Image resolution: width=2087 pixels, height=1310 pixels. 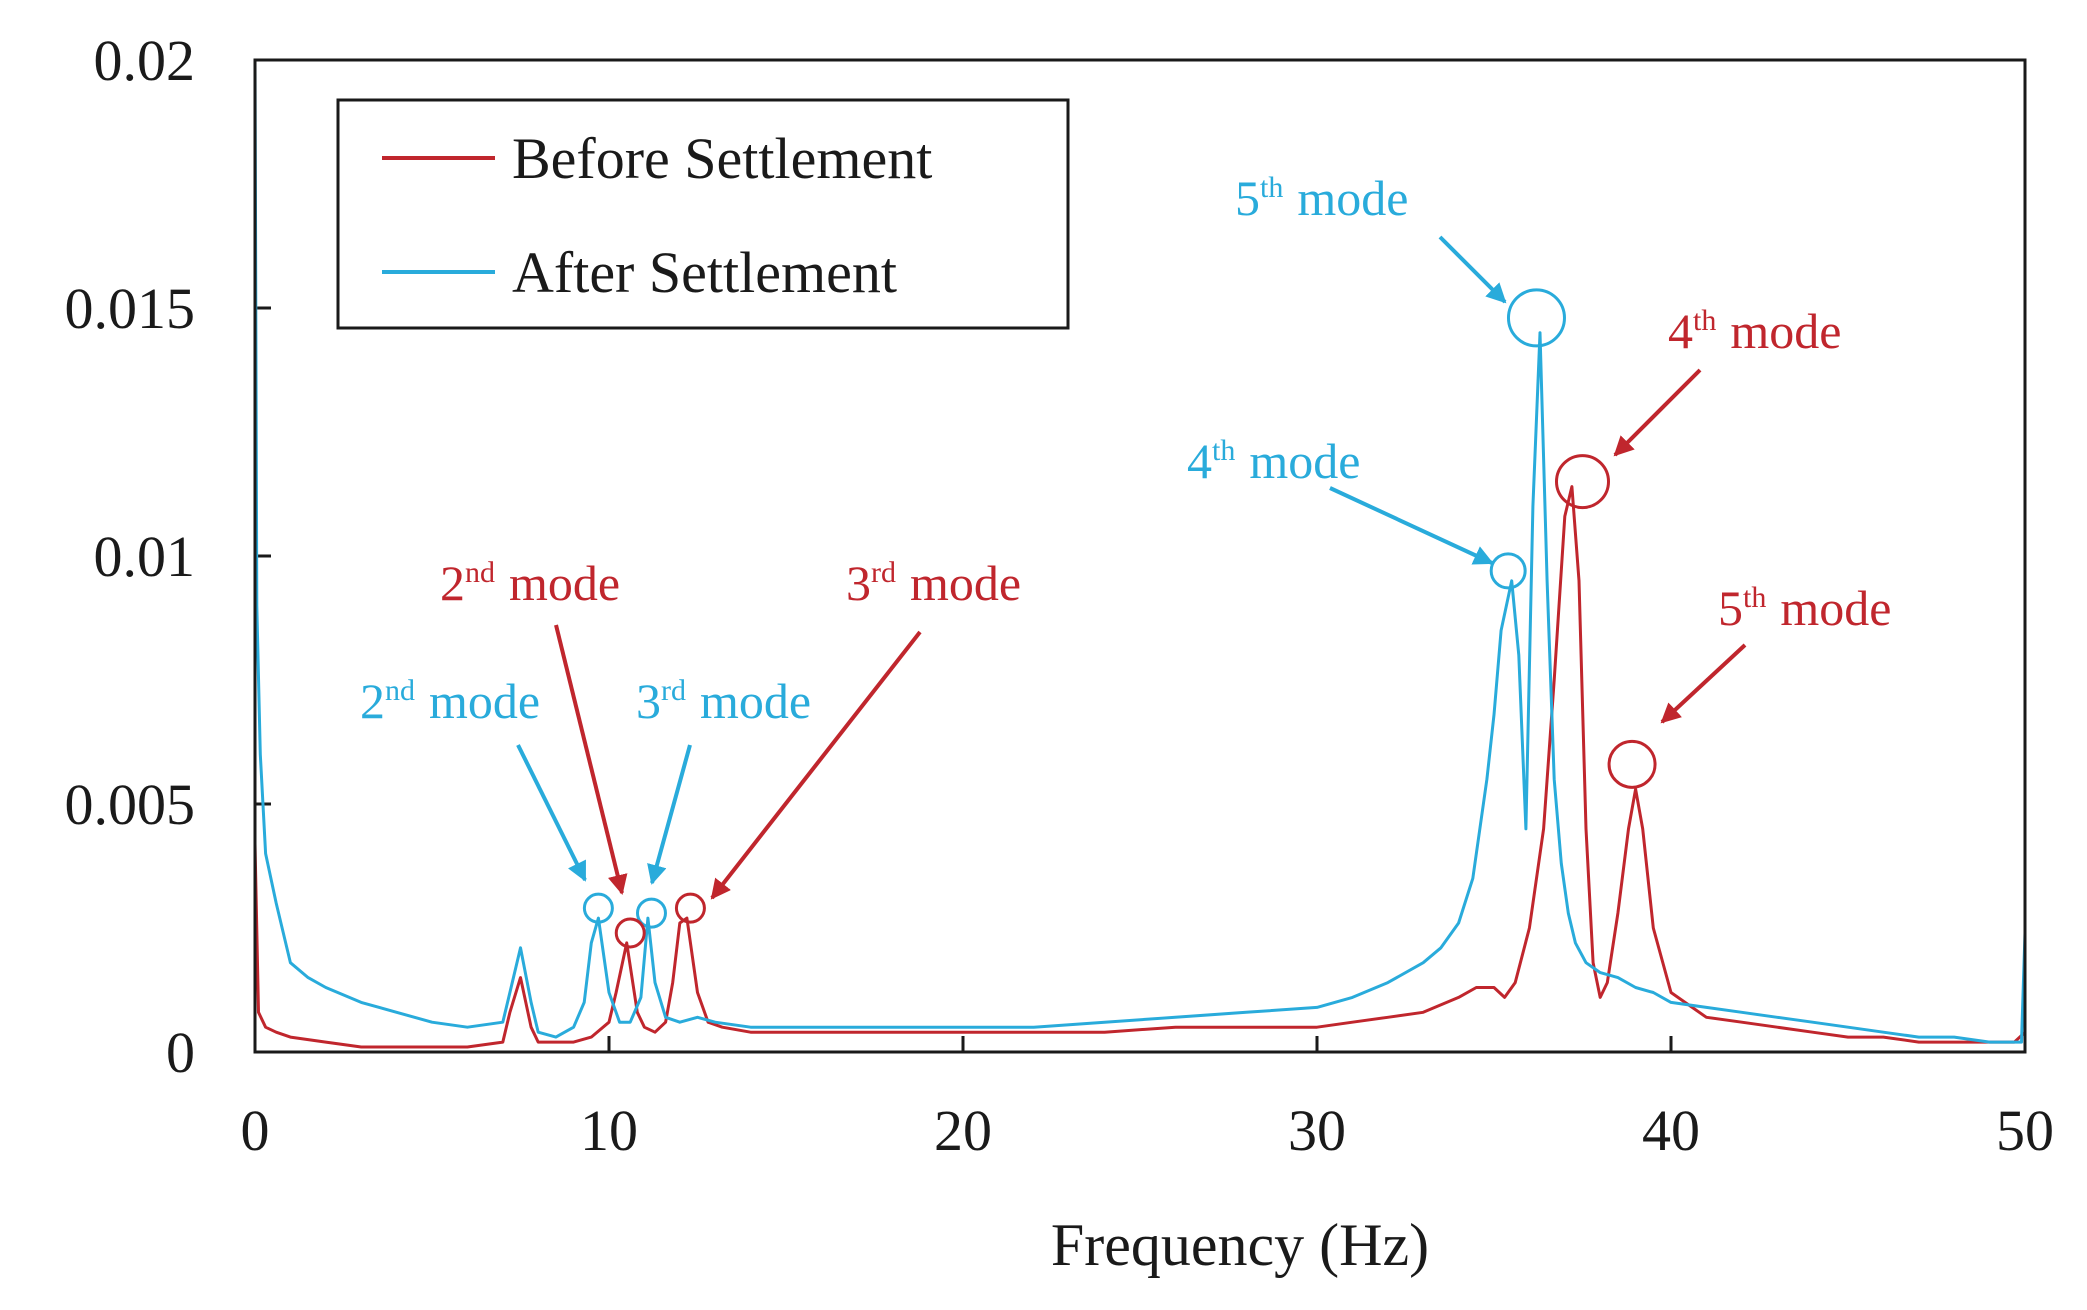 I want to click on x-axis: 0 10 20 30 40 50, so click(x=1147, y=1099).